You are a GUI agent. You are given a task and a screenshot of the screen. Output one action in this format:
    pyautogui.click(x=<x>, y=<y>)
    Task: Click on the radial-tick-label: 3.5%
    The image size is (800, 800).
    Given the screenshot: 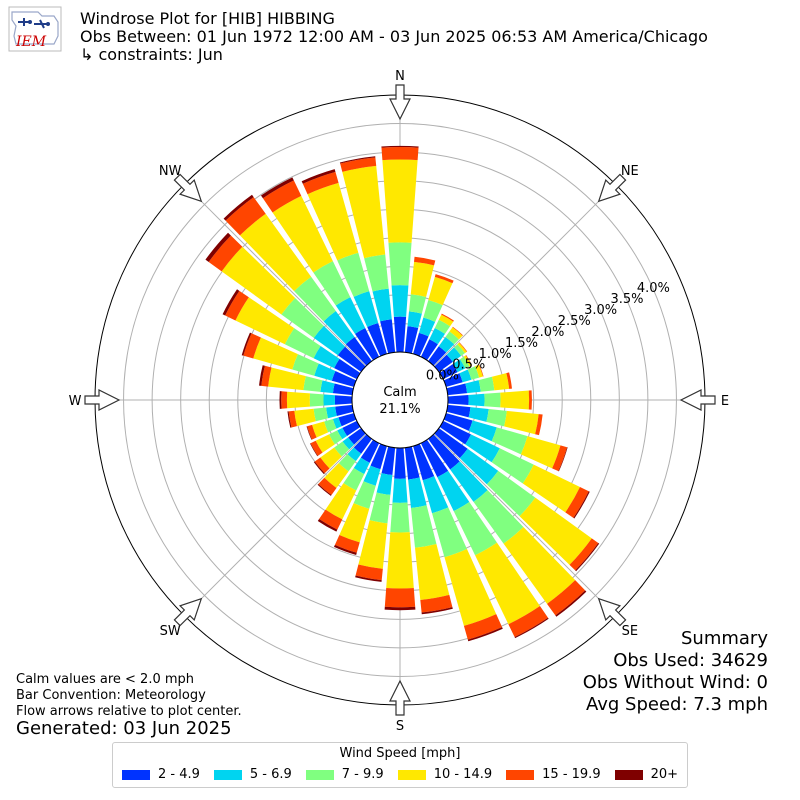 What is the action you would take?
    pyautogui.click(x=627, y=299)
    